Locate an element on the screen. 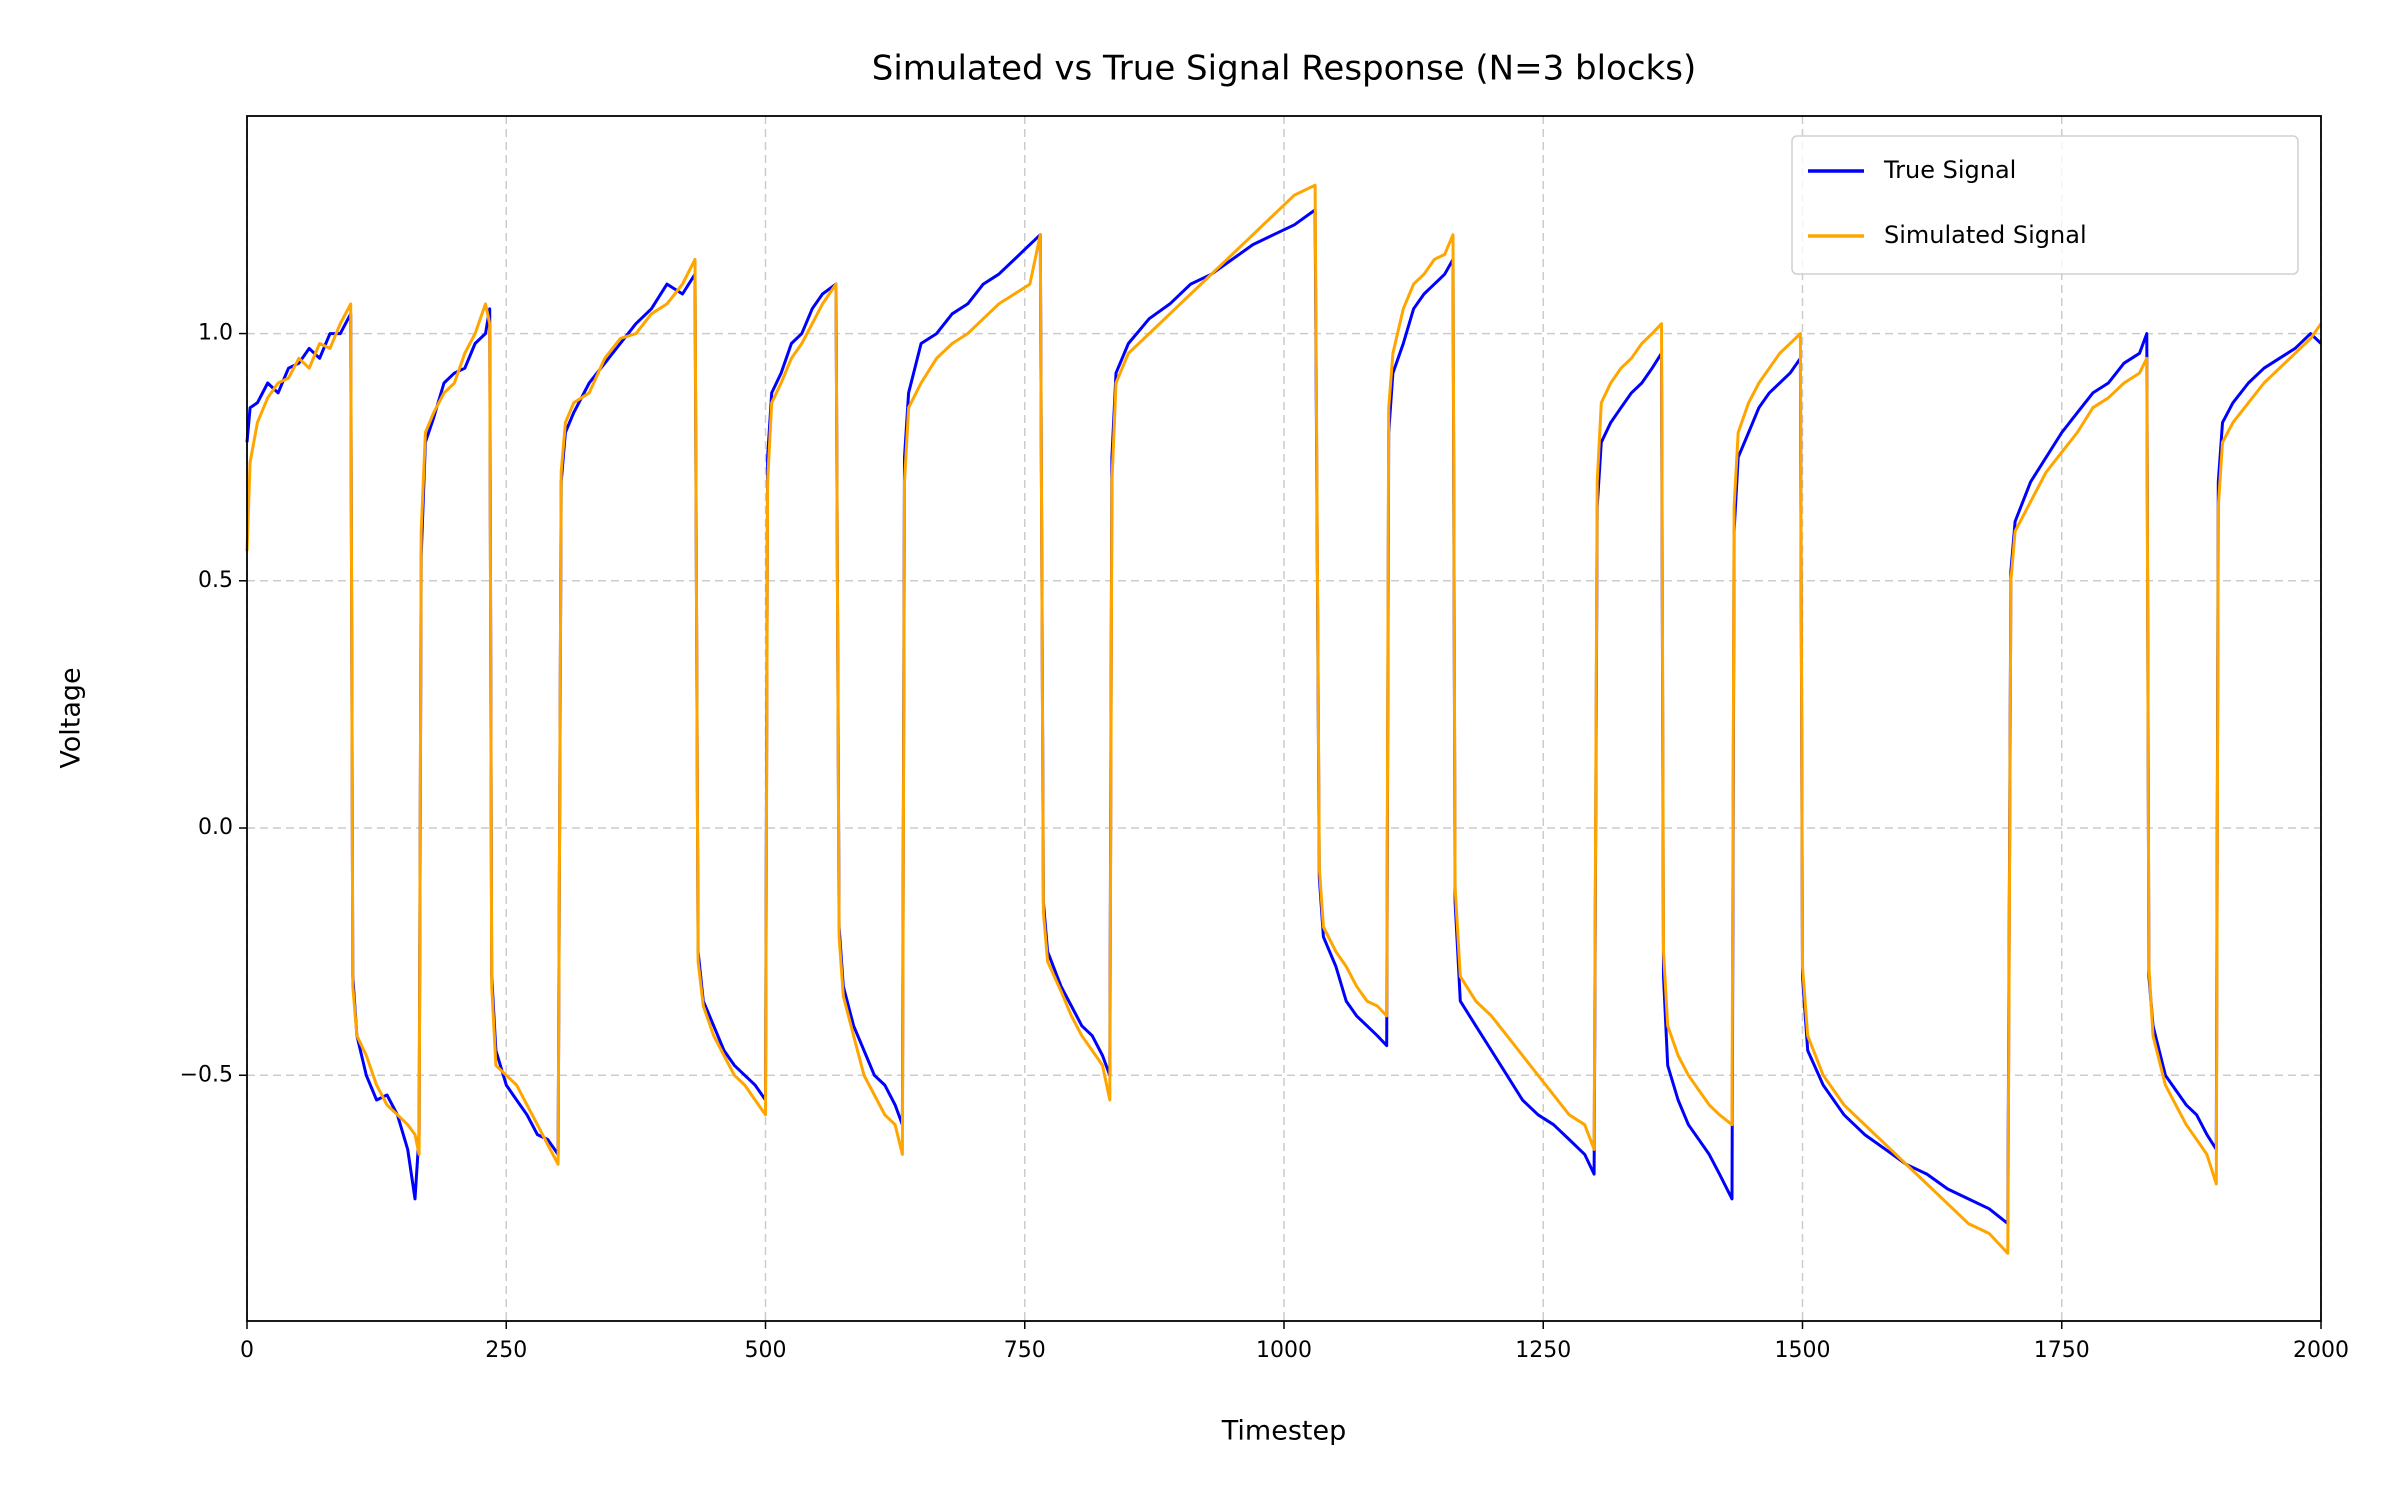 The width and height of the screenshot is (2400, 1500). y-axis-label: Voltage is located at coordinates (71, 717).